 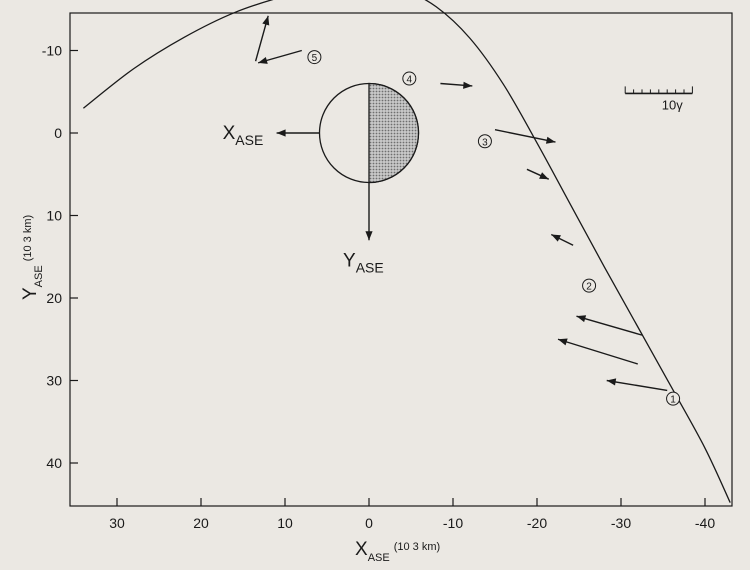 I want to click on marker-label: 4, so click(x=410, y=80).